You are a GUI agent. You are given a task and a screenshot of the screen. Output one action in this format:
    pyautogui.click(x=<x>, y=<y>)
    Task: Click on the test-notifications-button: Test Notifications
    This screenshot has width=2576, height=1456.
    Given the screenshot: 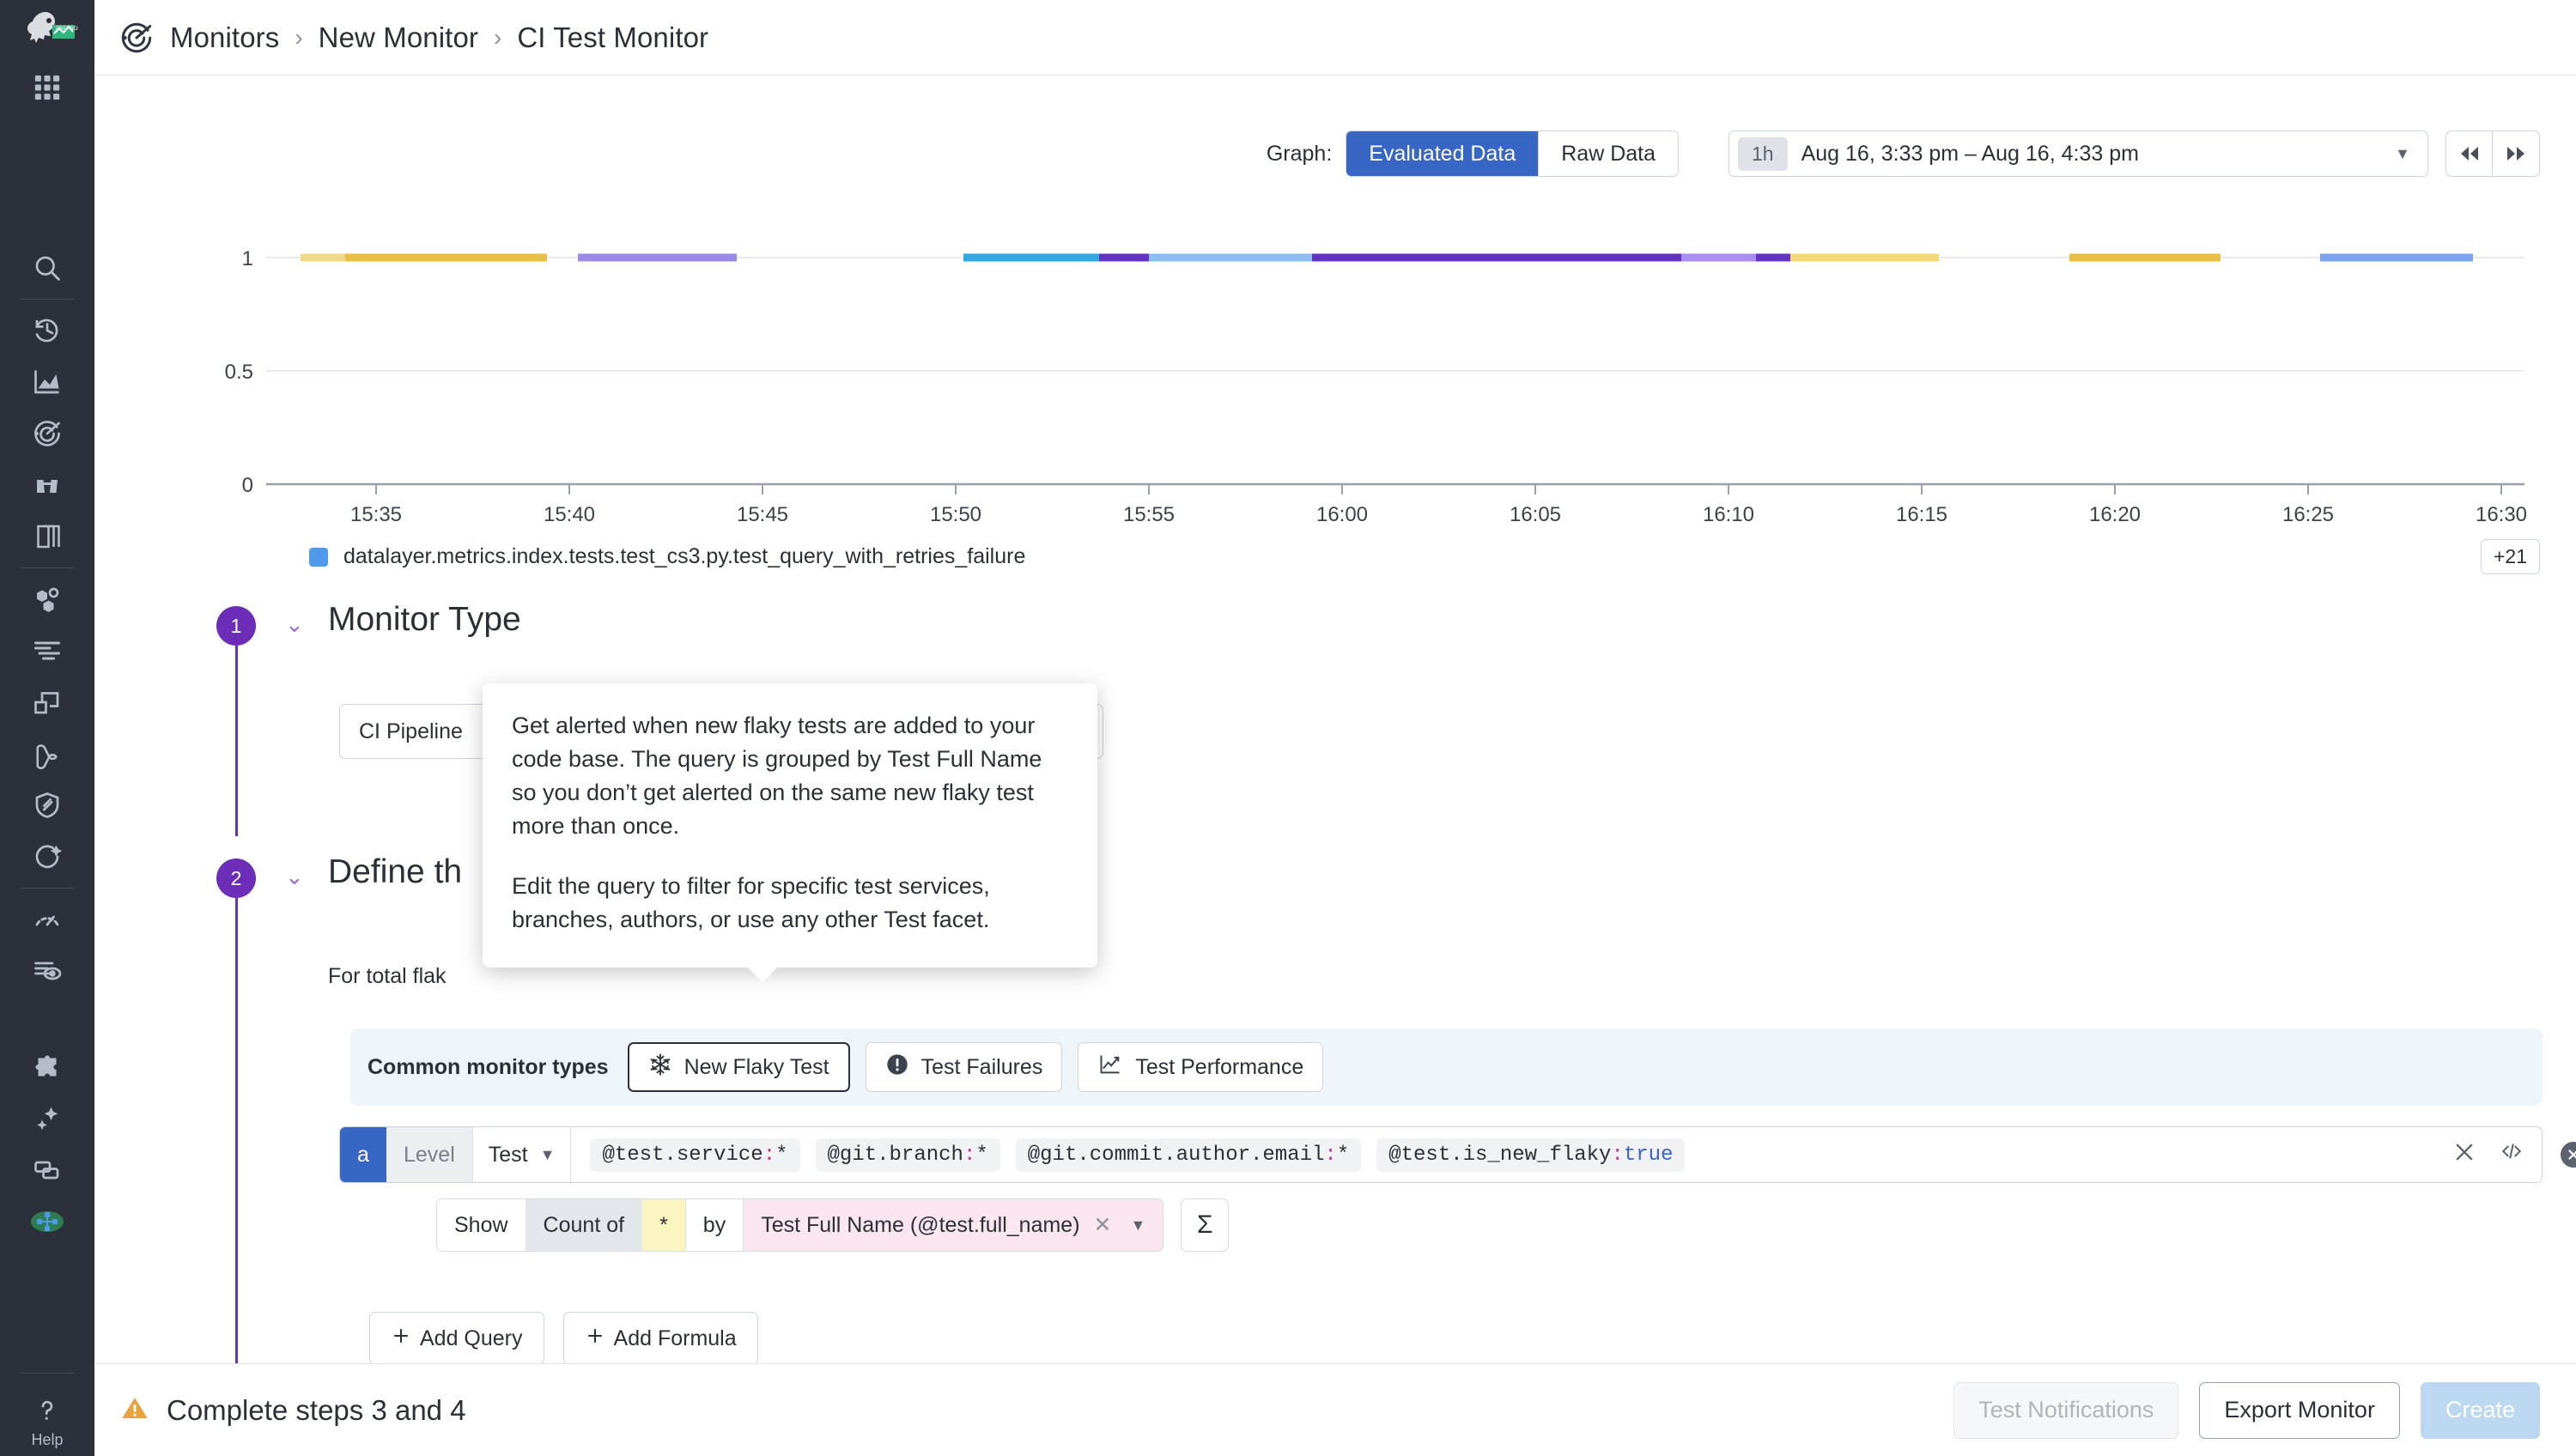 What is the action you would take?
    pyautogui.click(x=2066, y=1410)
    